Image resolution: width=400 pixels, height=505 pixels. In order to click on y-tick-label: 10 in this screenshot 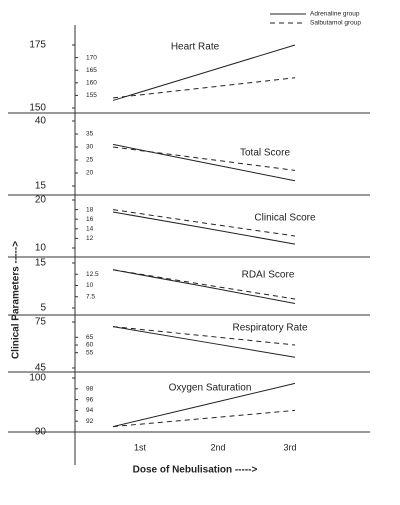, I will do `click(41, 248)`.